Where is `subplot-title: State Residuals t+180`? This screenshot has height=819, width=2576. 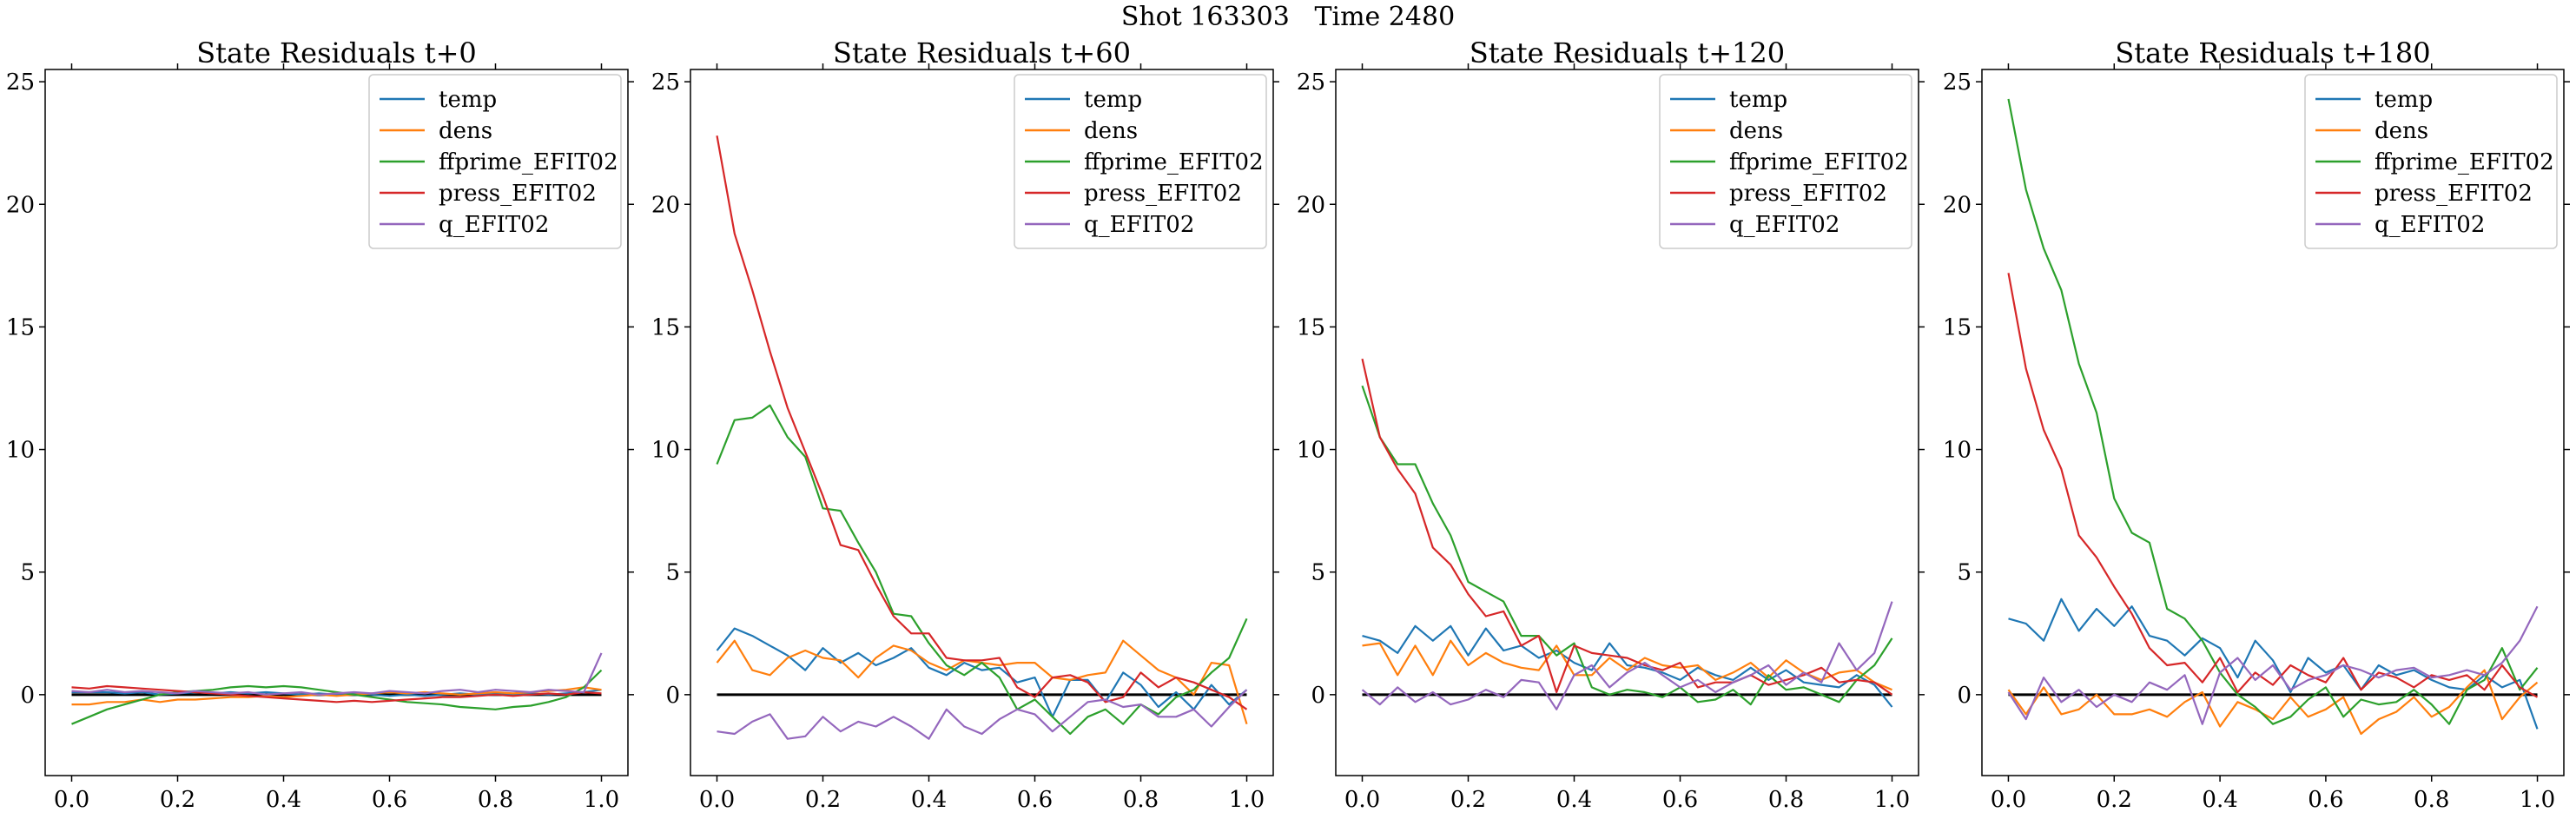 subplot-title: State Residuals t+180 is located at coordinates (2272, 52).